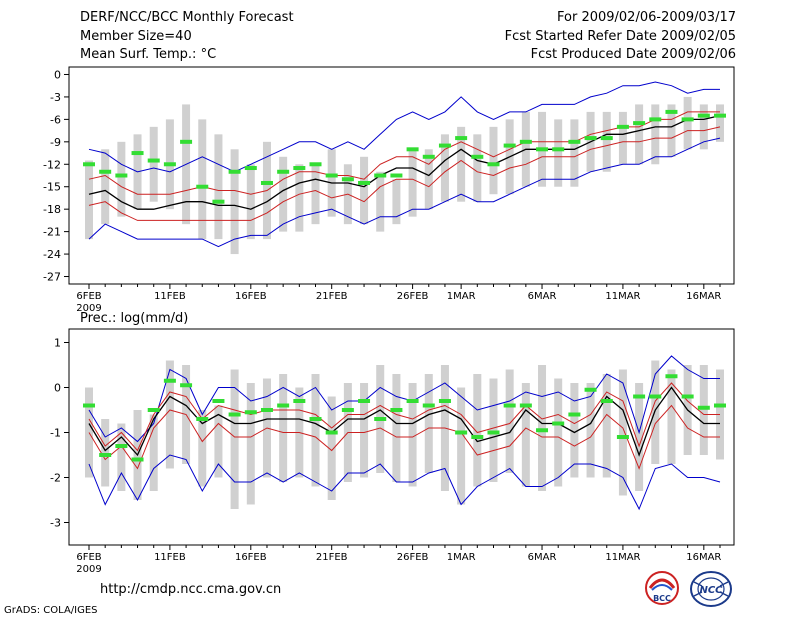  Describe the element at coordinates (404, 399) in the screenshot. I see `prec-outer-upper-line` at that location.